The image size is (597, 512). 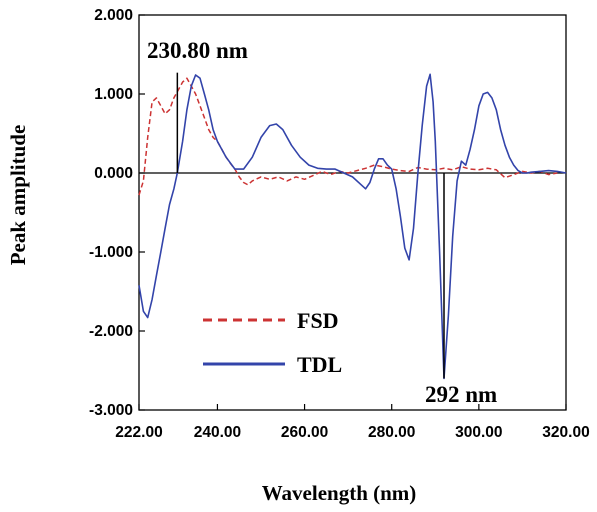 I want to click on annotation-292-nm: 292 nm, so click(x=461, y=394).